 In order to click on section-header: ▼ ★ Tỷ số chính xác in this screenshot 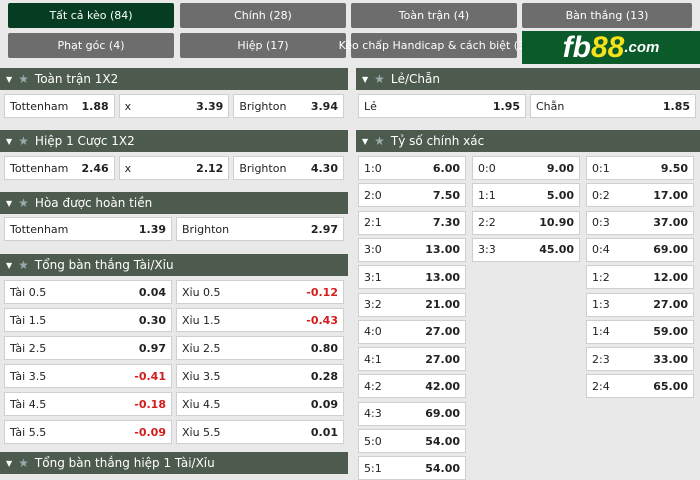, I will do `click(528, 141)`.